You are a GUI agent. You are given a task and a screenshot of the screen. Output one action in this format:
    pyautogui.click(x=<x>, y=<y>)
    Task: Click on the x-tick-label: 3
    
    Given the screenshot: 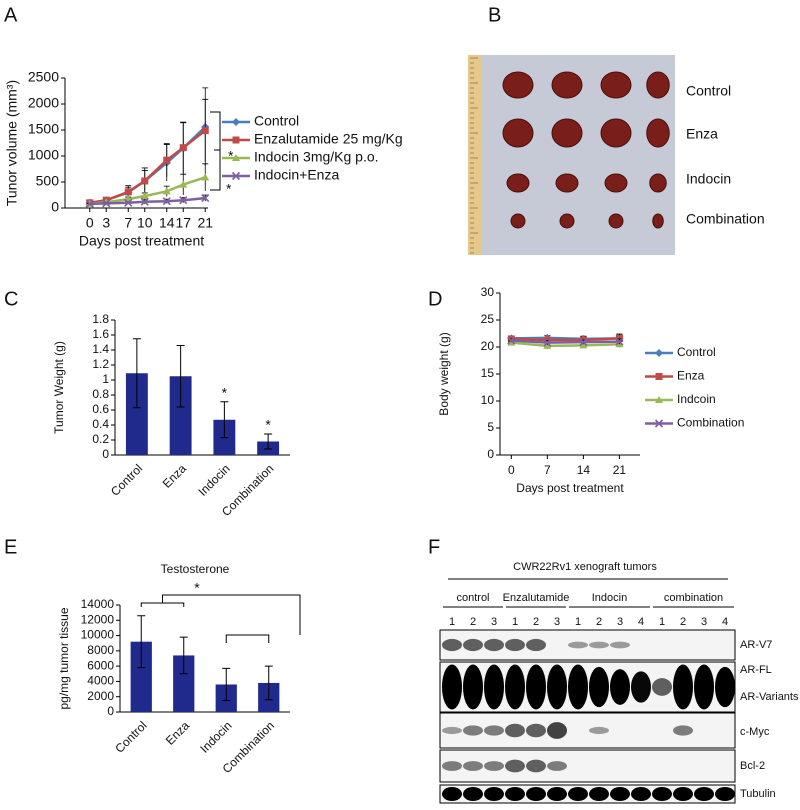 What is the action you would take?
    pyautogui.click(x=106, y=223)
    